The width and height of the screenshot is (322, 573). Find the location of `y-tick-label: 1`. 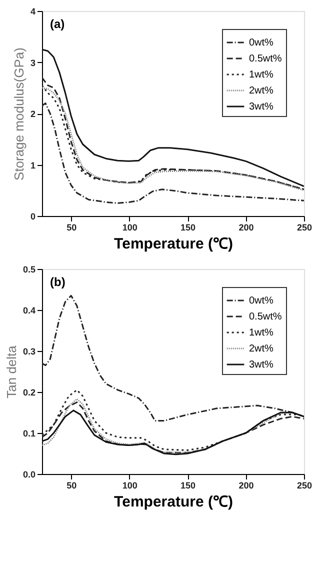

y-tick-label: 1 is located at coordinates (33, 165).